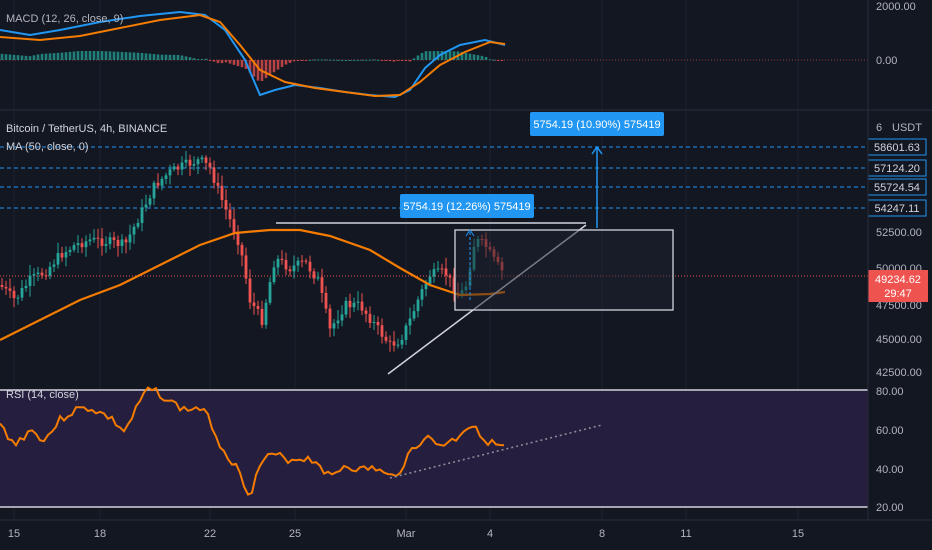 This screenshot has width=932, height=550. What do you see at coordinates (100, 534) in the screenshot?
I see `time-tick: 18` at bounding box center [100, 534].